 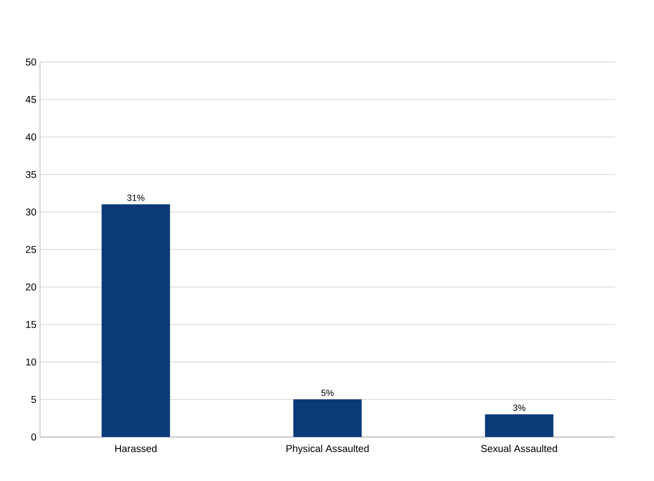 I want to click on y-tick-label: 5, so click(x=33, y=399).